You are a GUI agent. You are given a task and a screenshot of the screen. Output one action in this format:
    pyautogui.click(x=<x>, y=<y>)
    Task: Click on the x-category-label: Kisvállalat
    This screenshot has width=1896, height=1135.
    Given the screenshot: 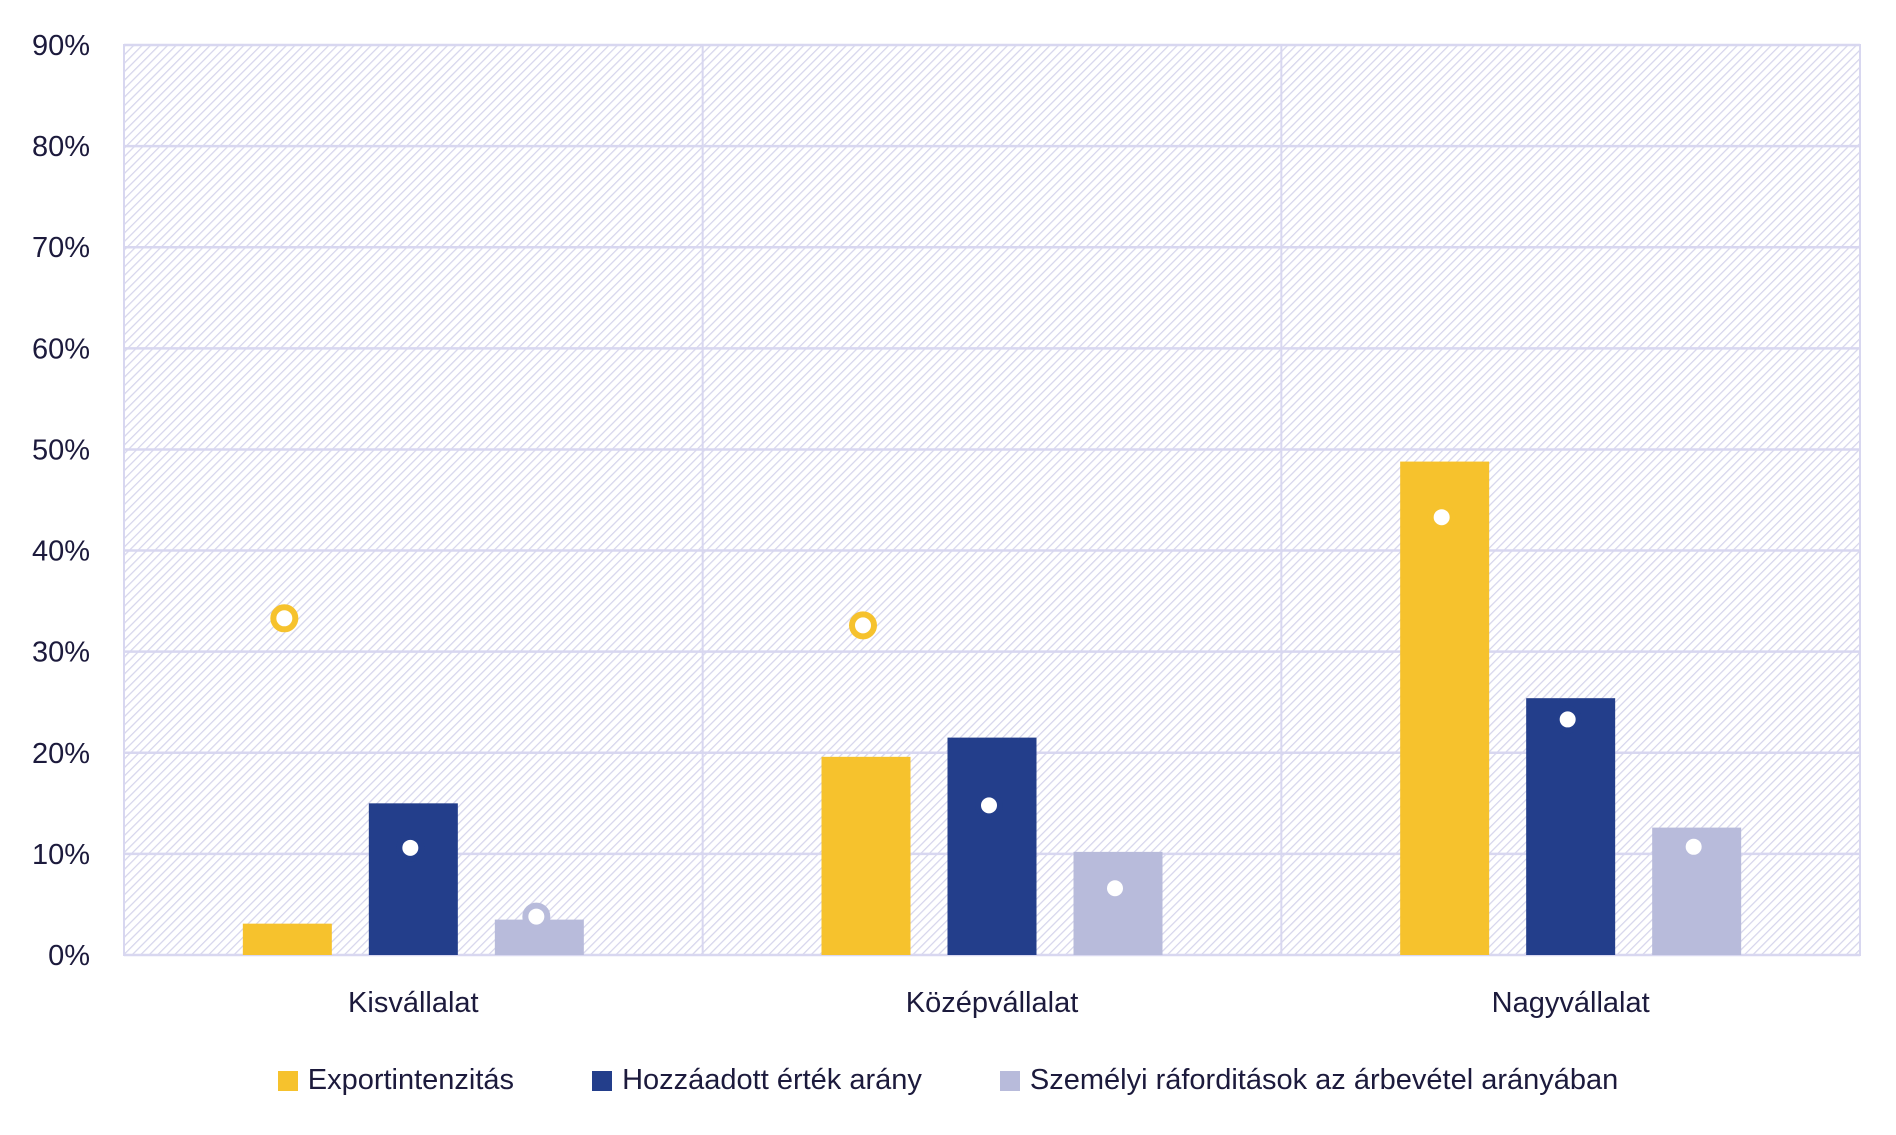 What is the action you would take?
    pyautogui.click(x=413, y=1003)
    